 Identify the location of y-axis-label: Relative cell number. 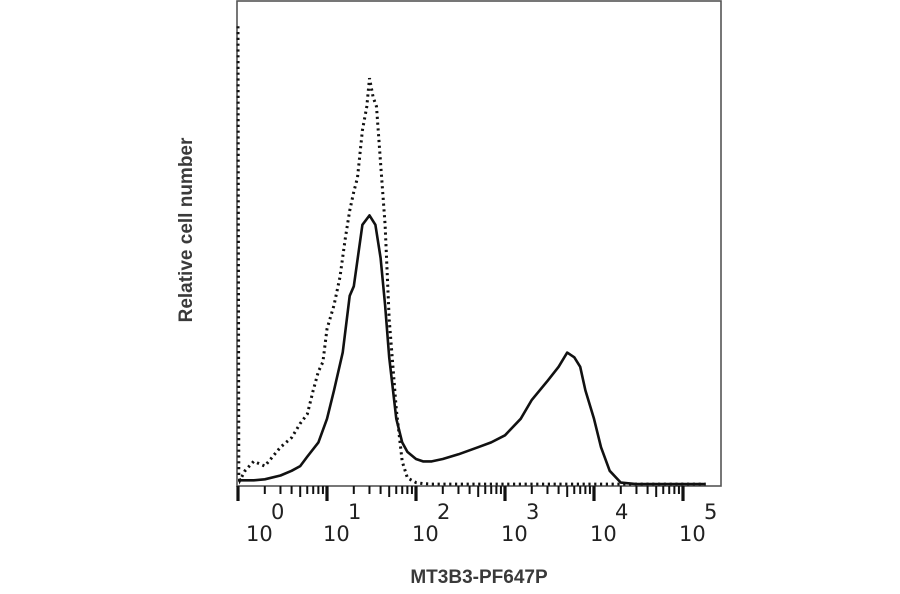
(186, 230).